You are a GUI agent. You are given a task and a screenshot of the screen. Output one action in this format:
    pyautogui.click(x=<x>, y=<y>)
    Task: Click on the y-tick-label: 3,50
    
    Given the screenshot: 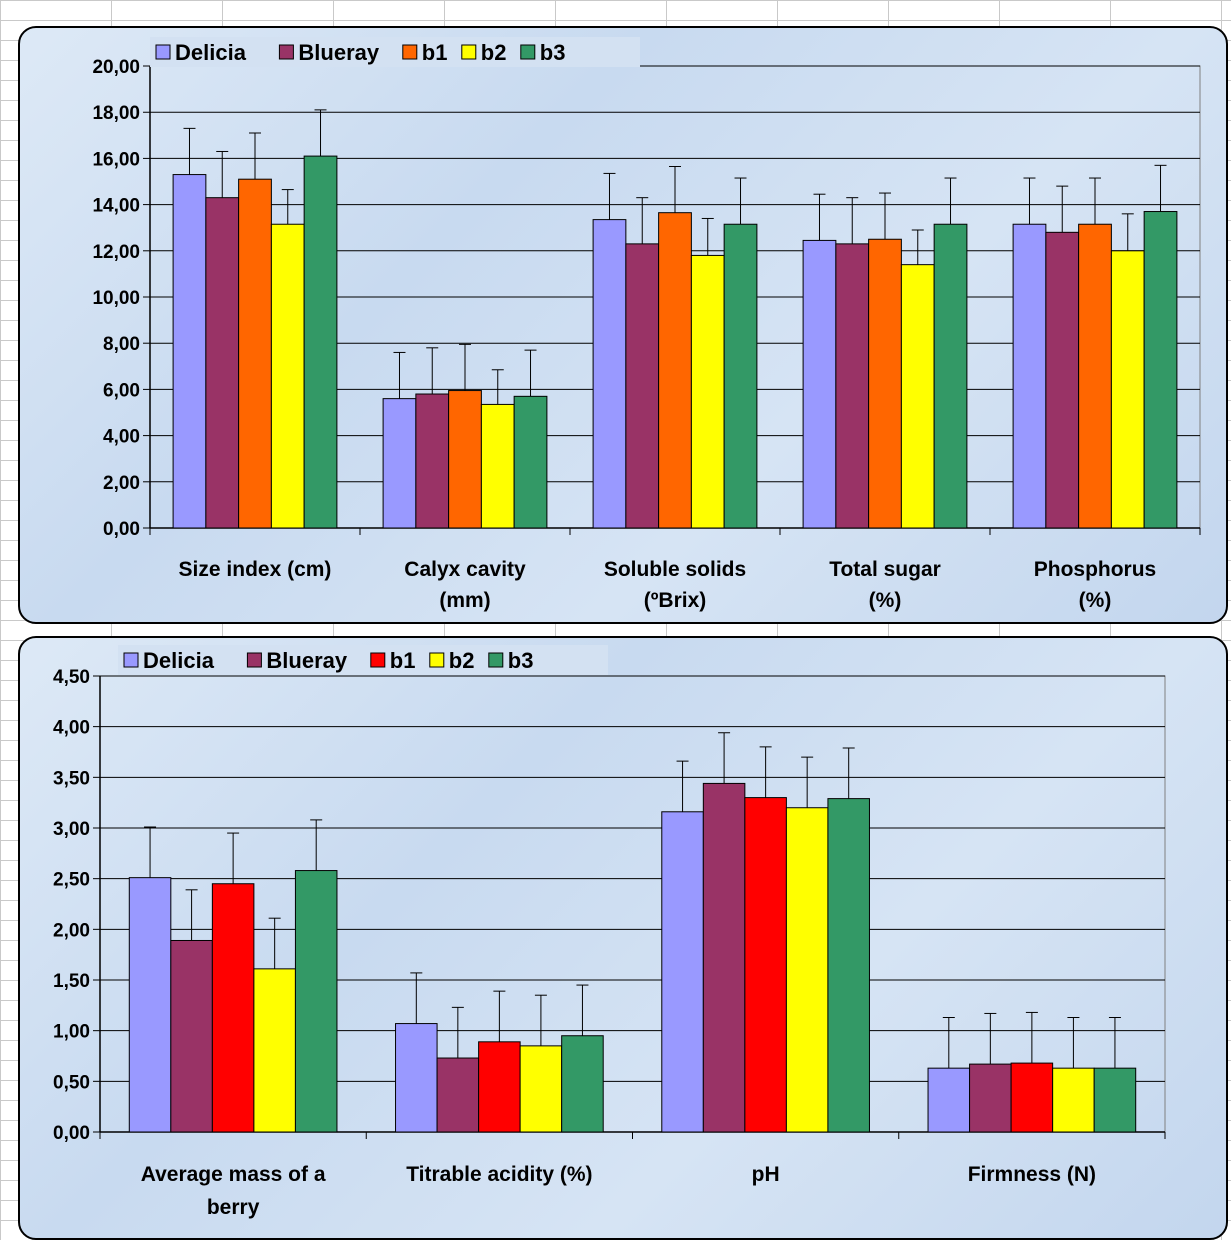 What is the action you would take?
    pyautogui.click(x=71, y=778)
    